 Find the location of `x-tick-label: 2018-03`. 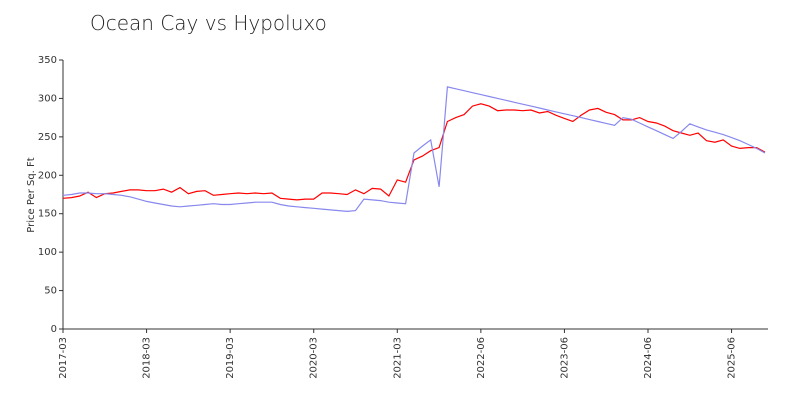

x-tick-label: 2018-03 is located at coordinates (147, 358).